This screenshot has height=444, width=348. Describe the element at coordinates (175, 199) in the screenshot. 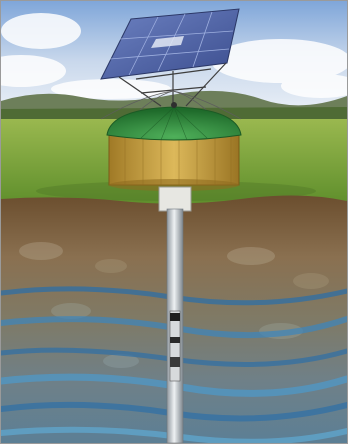

I see `well-head-collar` at that location.